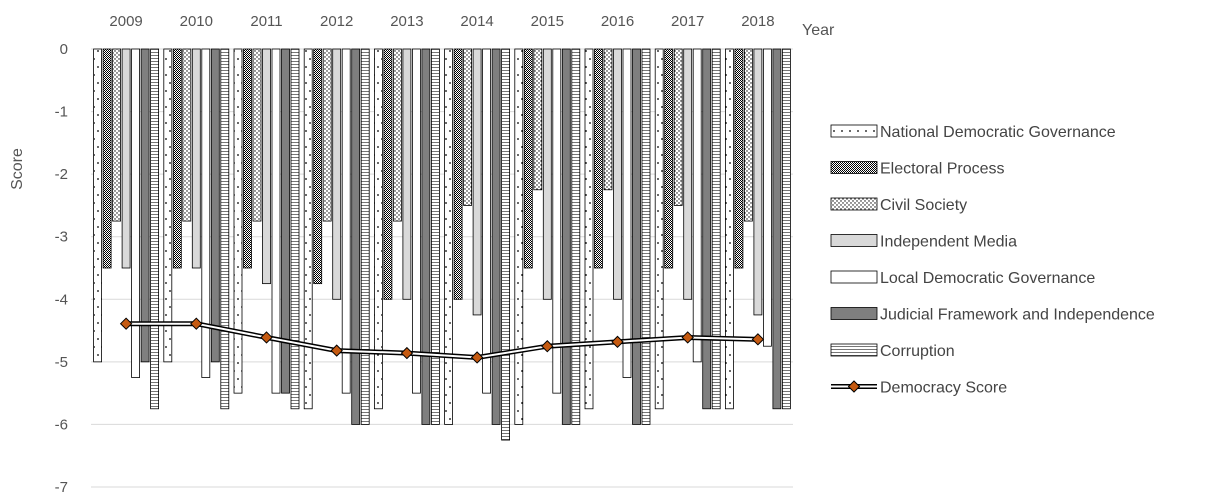 Image resolution: width=1231 pixels, height=499 pixels. Describe the element at coordinates (688, 174) in the screenshot. I see `bar-independent-media-2017` at that location.